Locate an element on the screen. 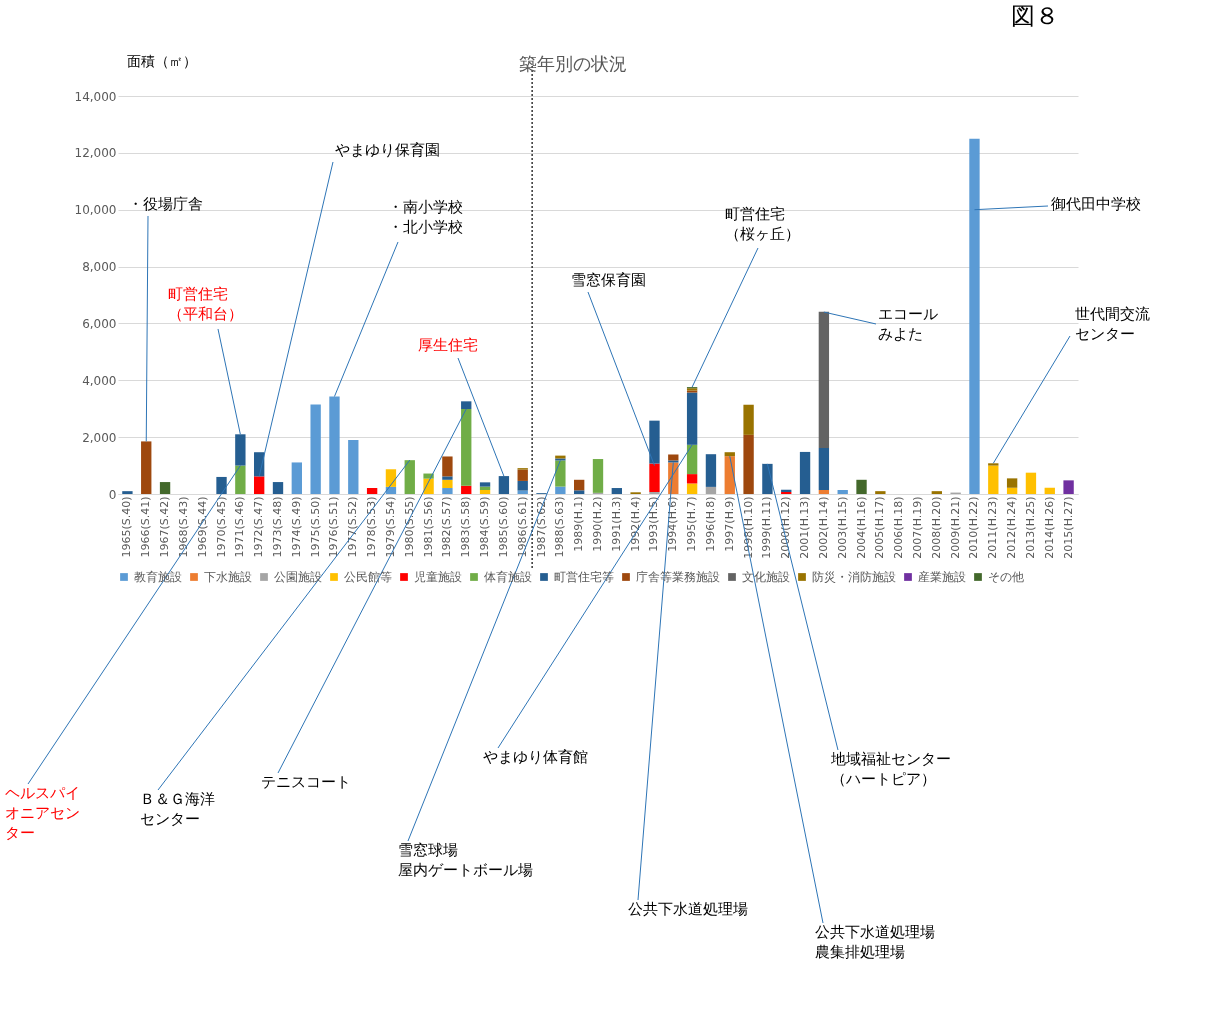  x-tick-label: 1982(S.57) is located at coordinates (447, 527).